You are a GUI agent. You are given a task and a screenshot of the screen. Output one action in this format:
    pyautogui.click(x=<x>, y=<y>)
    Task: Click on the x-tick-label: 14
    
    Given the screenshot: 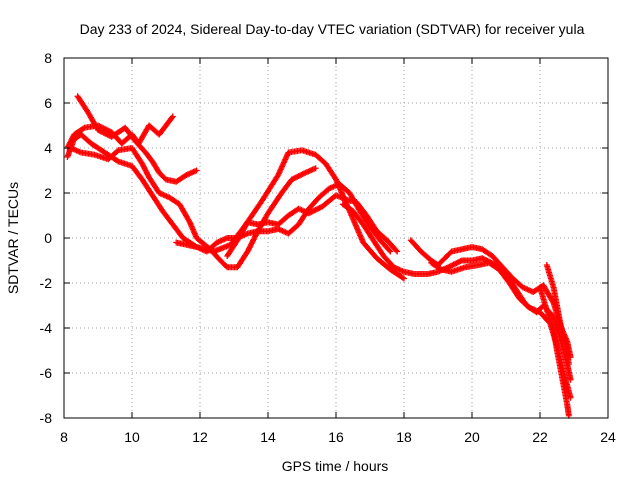 What is the action you would take?
    pyautogui.click(x=268, y=437)
    